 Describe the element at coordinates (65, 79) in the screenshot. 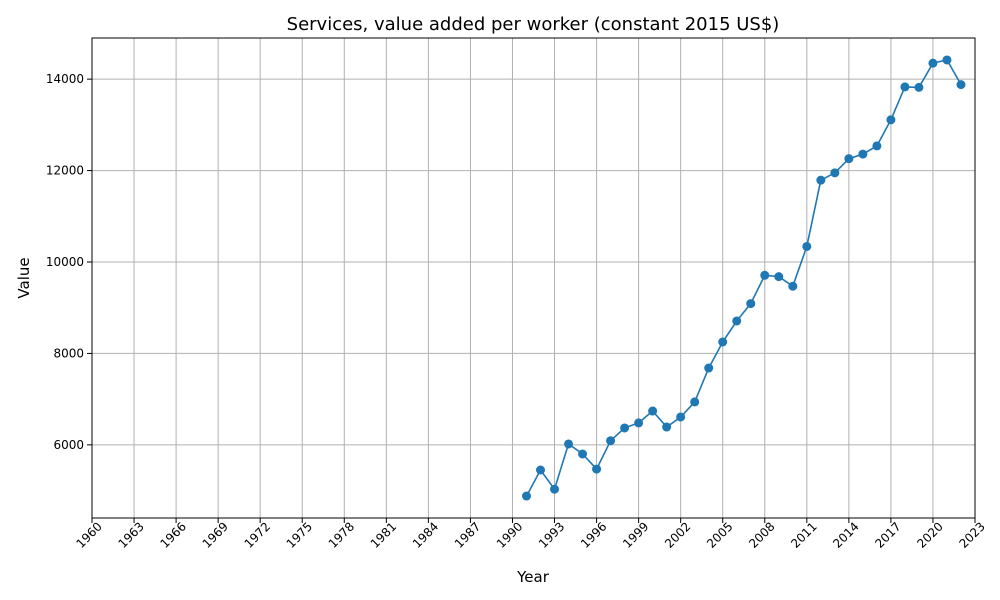

I see `y-tick-label: 14000` at that location.